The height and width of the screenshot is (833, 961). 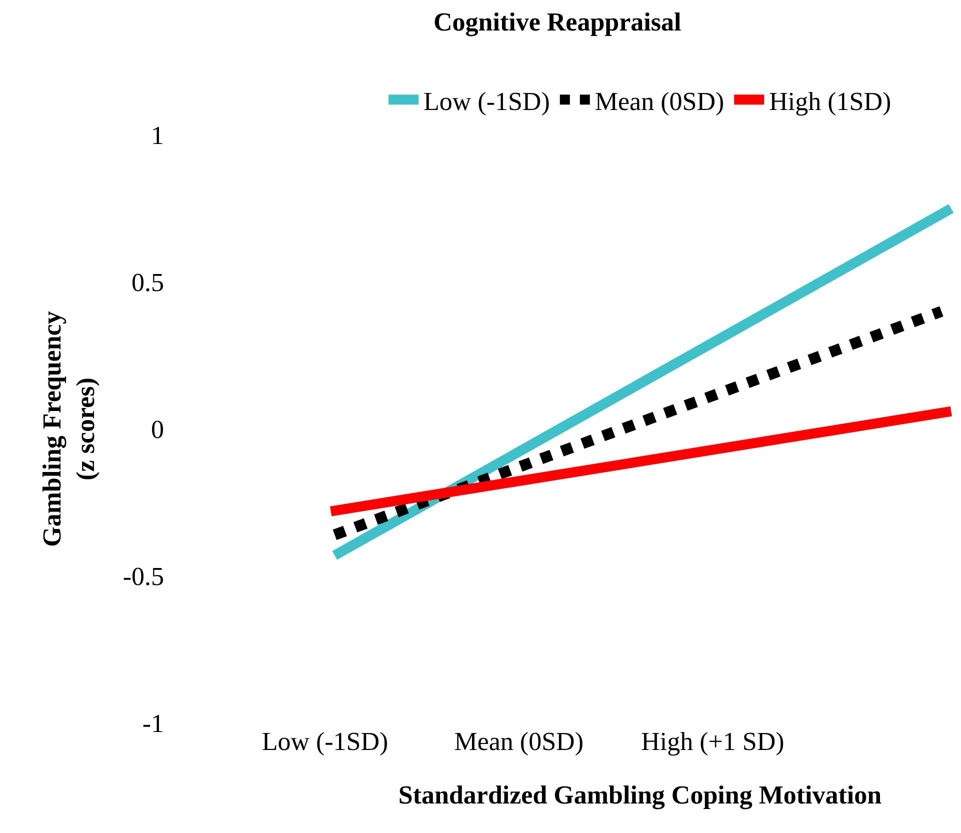 I want to click on x-tick-label: High (+1 SD), so click(x=712, y=741).